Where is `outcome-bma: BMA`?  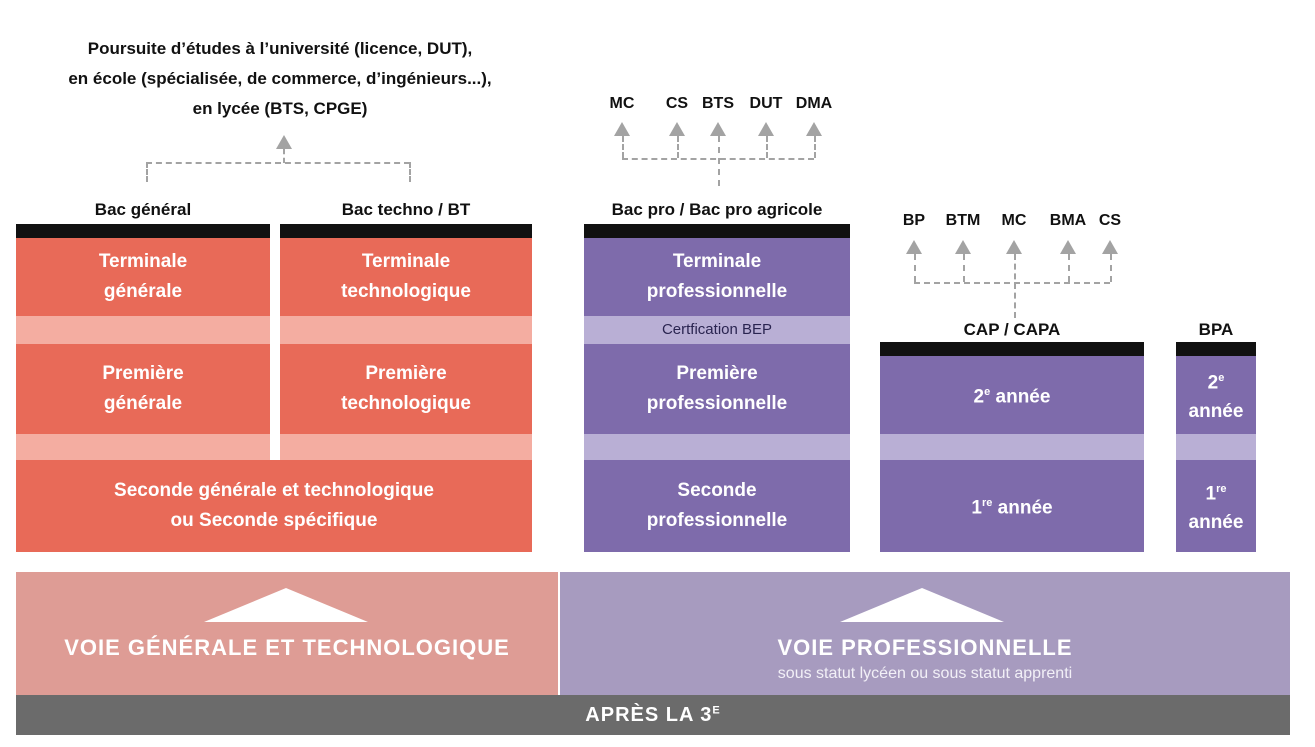 outcome-bma: BMA is located at coordinates (1068, 220).